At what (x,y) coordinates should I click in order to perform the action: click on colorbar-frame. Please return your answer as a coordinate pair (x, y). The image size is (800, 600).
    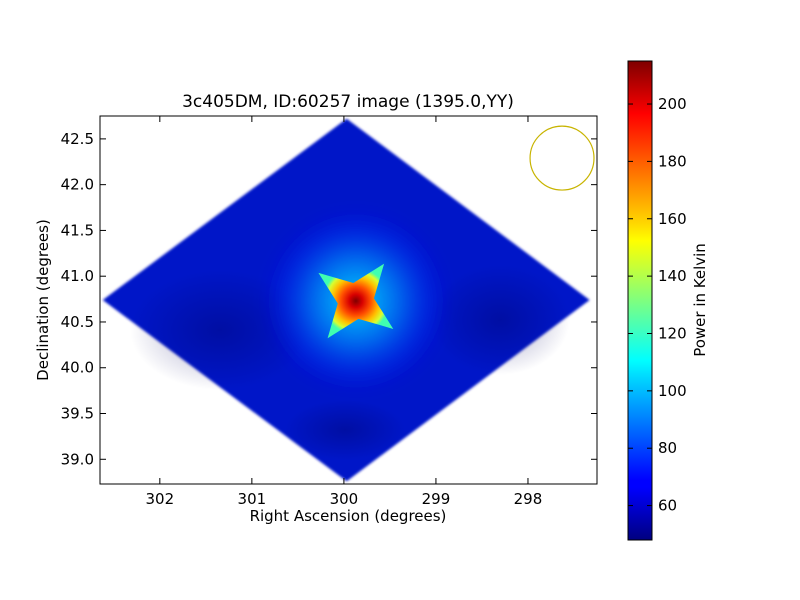
    Looking at the image, I should click on (640, 300).